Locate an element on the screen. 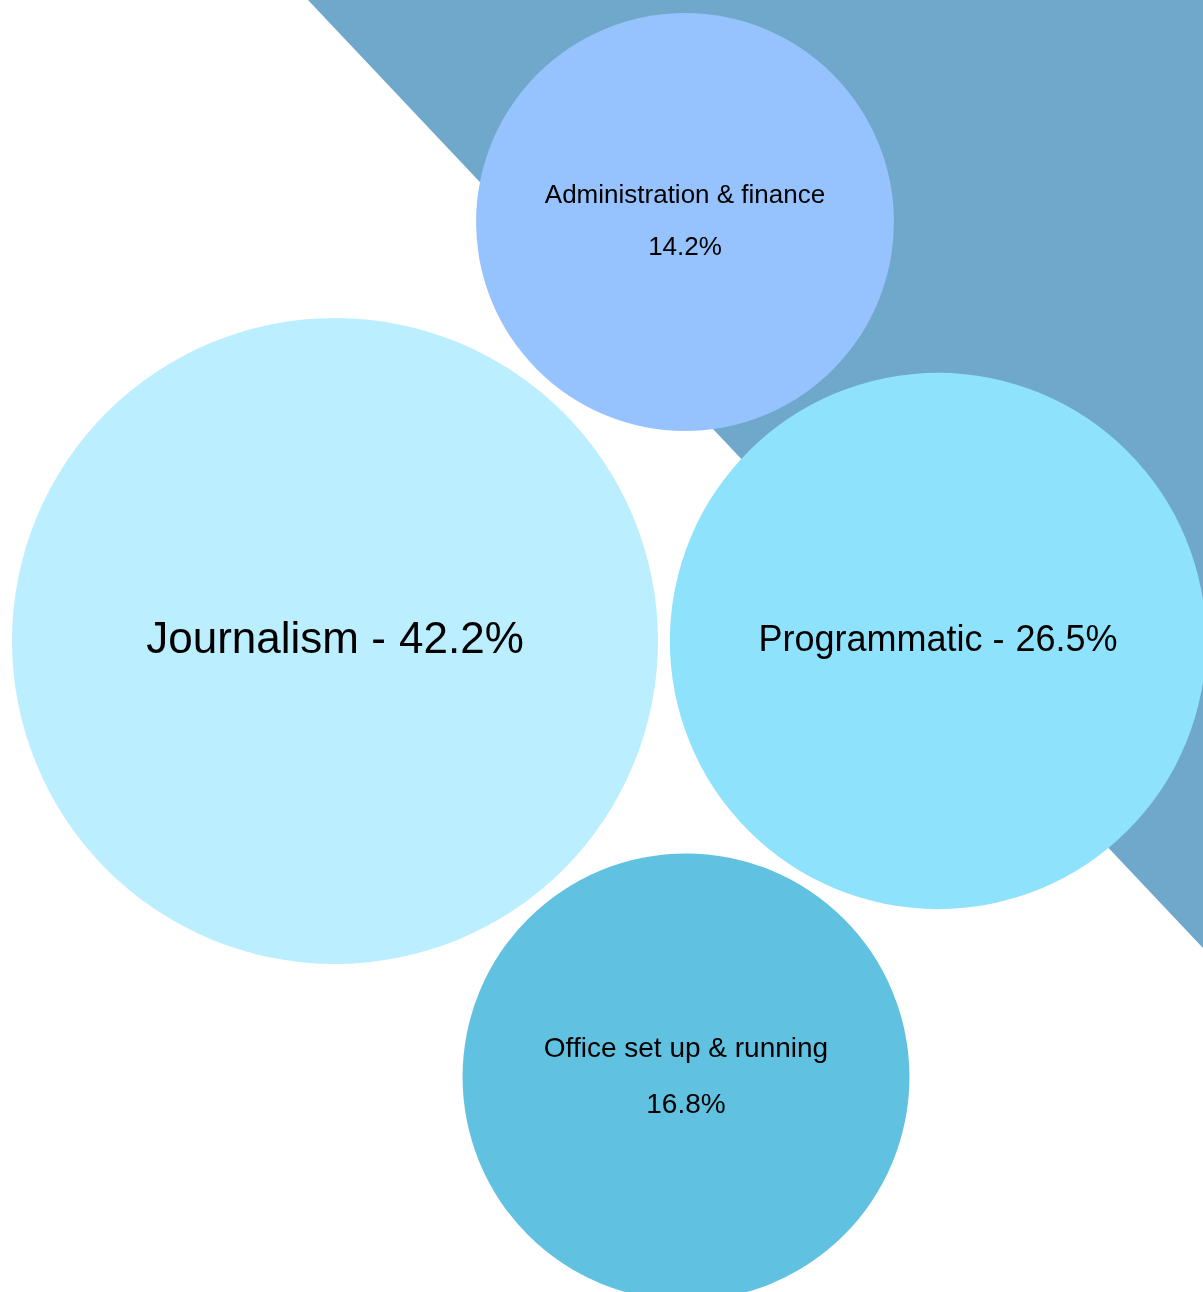 This screenshot has width=1203, height=1292. category-label: Journalism - is located at coordinates (266, 638).